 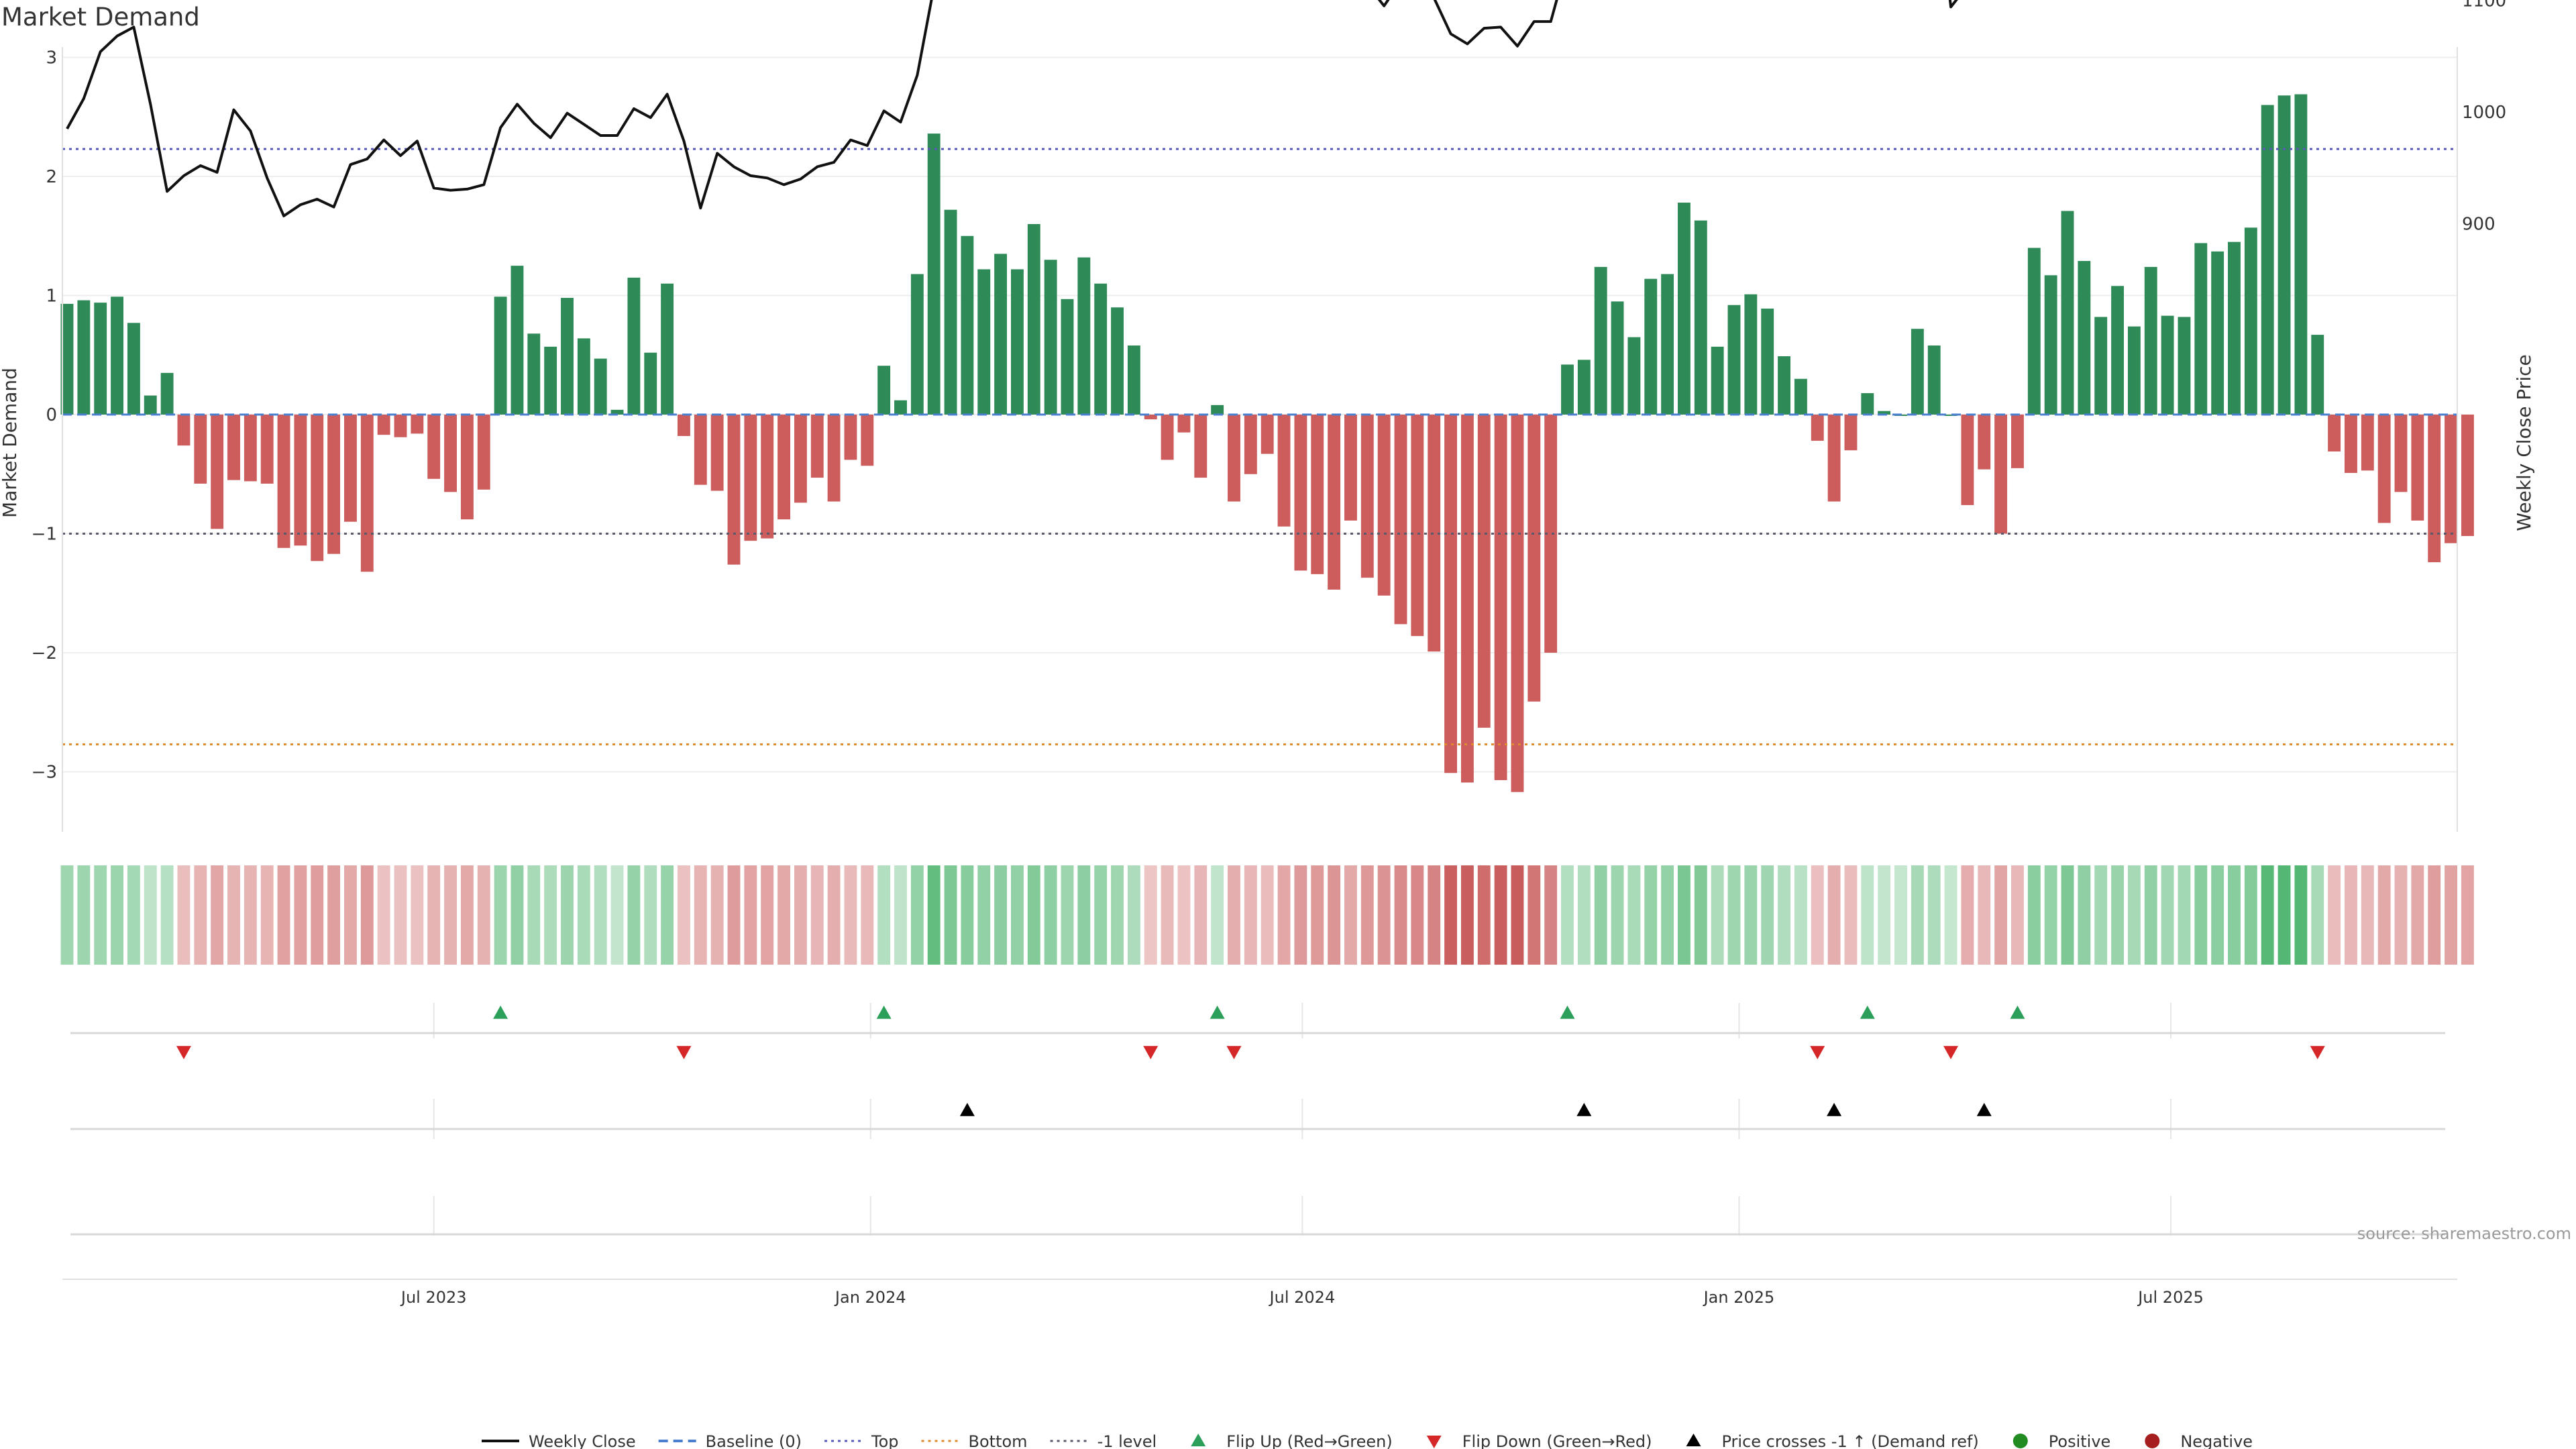 What do you see at coordinates (1302, 1297) in the screenshot?
I see `x-tick-label: Jul 2024` at bounding box center [1302, 1297].